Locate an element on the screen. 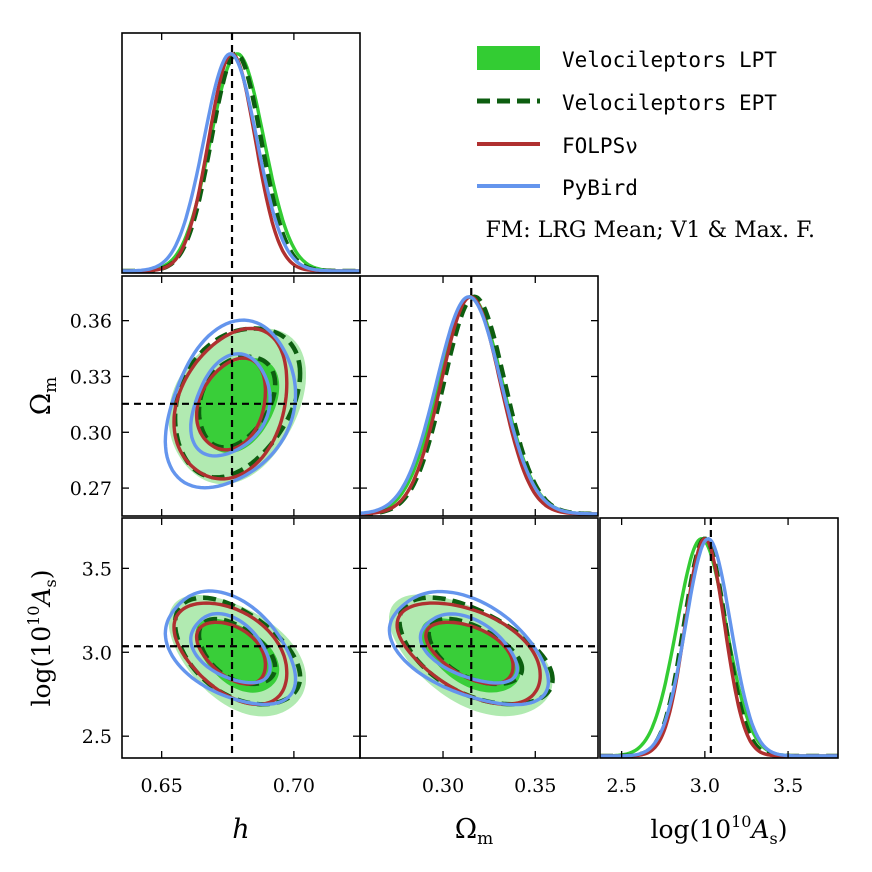 Image resolution: width=872 pixels, height=872 pixels. marginal-velocileptors-ept-Om is located at coordinates (479, 405).